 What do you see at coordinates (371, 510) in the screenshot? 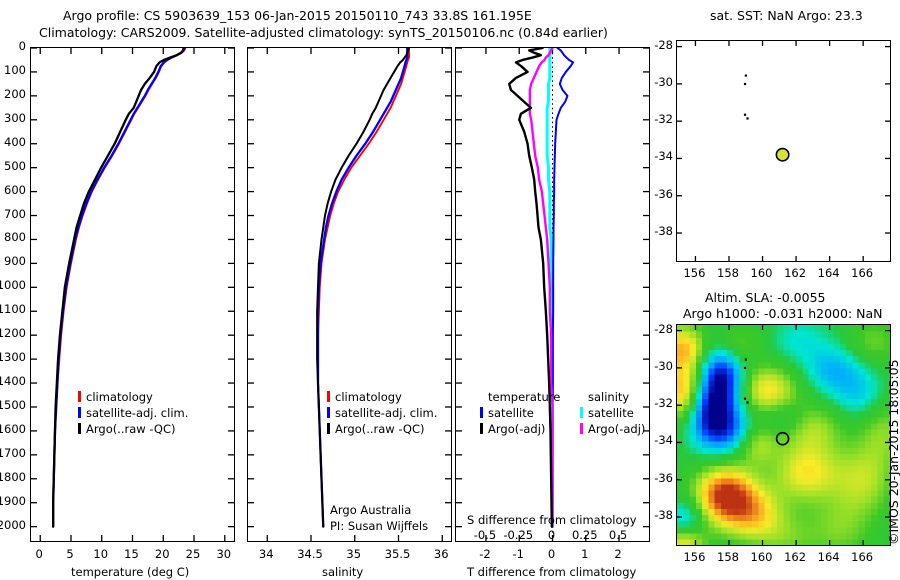
I see `annotation-line1: Argo Australia` at bounding box center [371, 510].